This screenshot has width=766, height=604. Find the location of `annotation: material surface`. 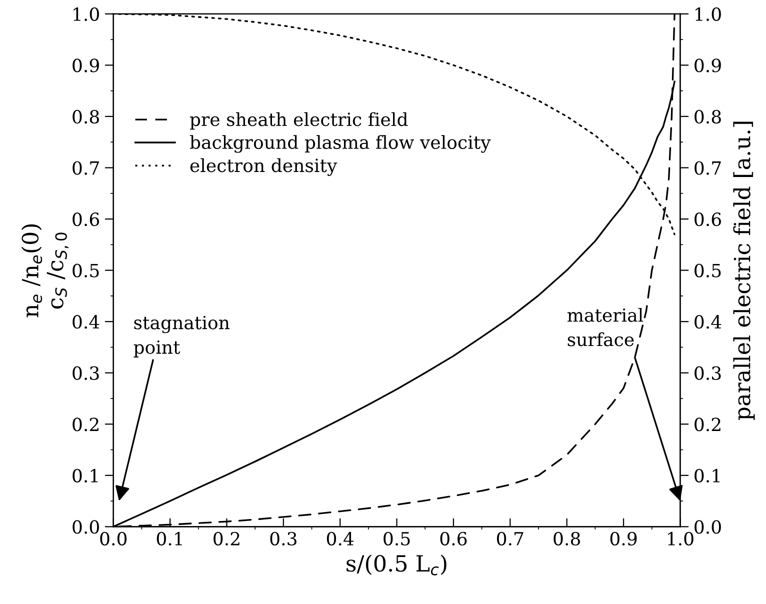

annotation: material surface is located at coordinates (605, 327).